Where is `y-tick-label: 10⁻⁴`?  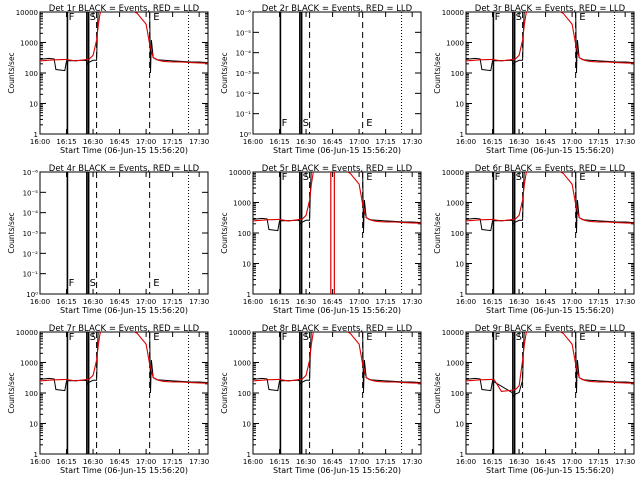 y-tick-label: 10⁻⁴ is located at coordinates (244, 54).